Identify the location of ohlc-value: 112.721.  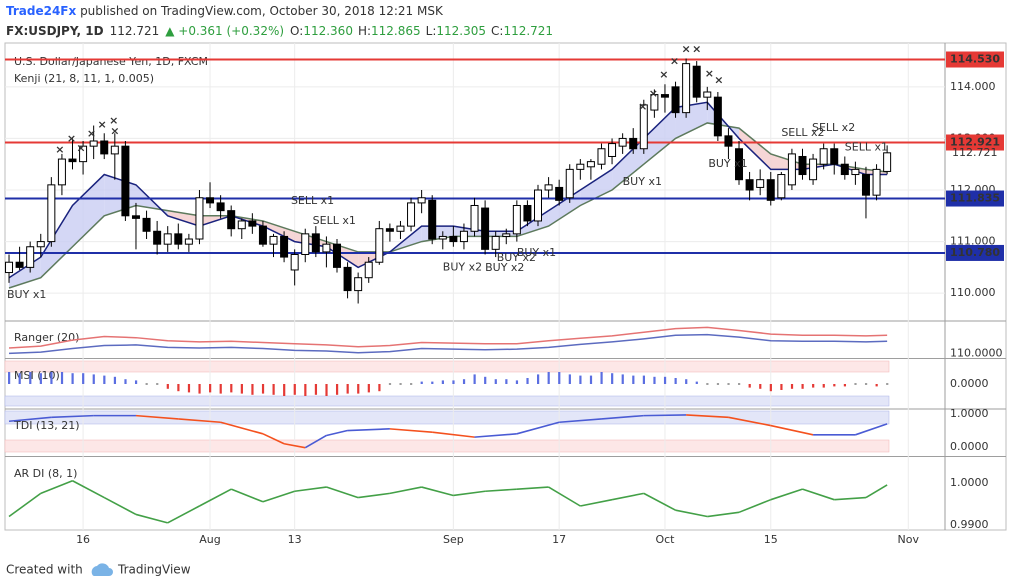
(528, 31).